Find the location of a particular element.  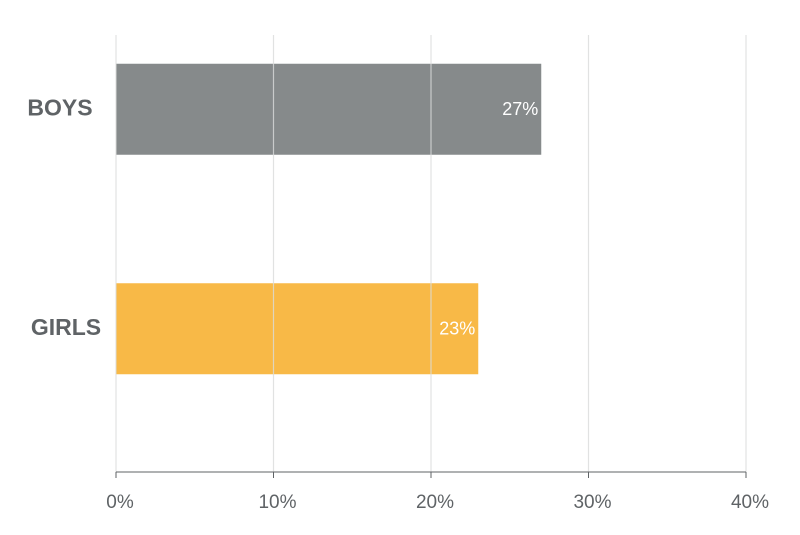

value-label: 23% is located at coordinates (457, 329).